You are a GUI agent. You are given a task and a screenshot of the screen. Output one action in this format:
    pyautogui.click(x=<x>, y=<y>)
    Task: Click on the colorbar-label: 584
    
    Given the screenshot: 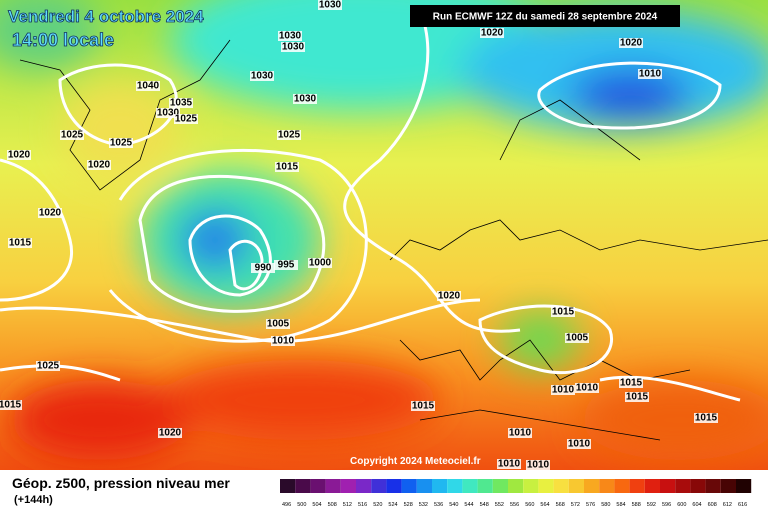 What is the action you would take?
    pyautogui.click(x=620, y=505)
    